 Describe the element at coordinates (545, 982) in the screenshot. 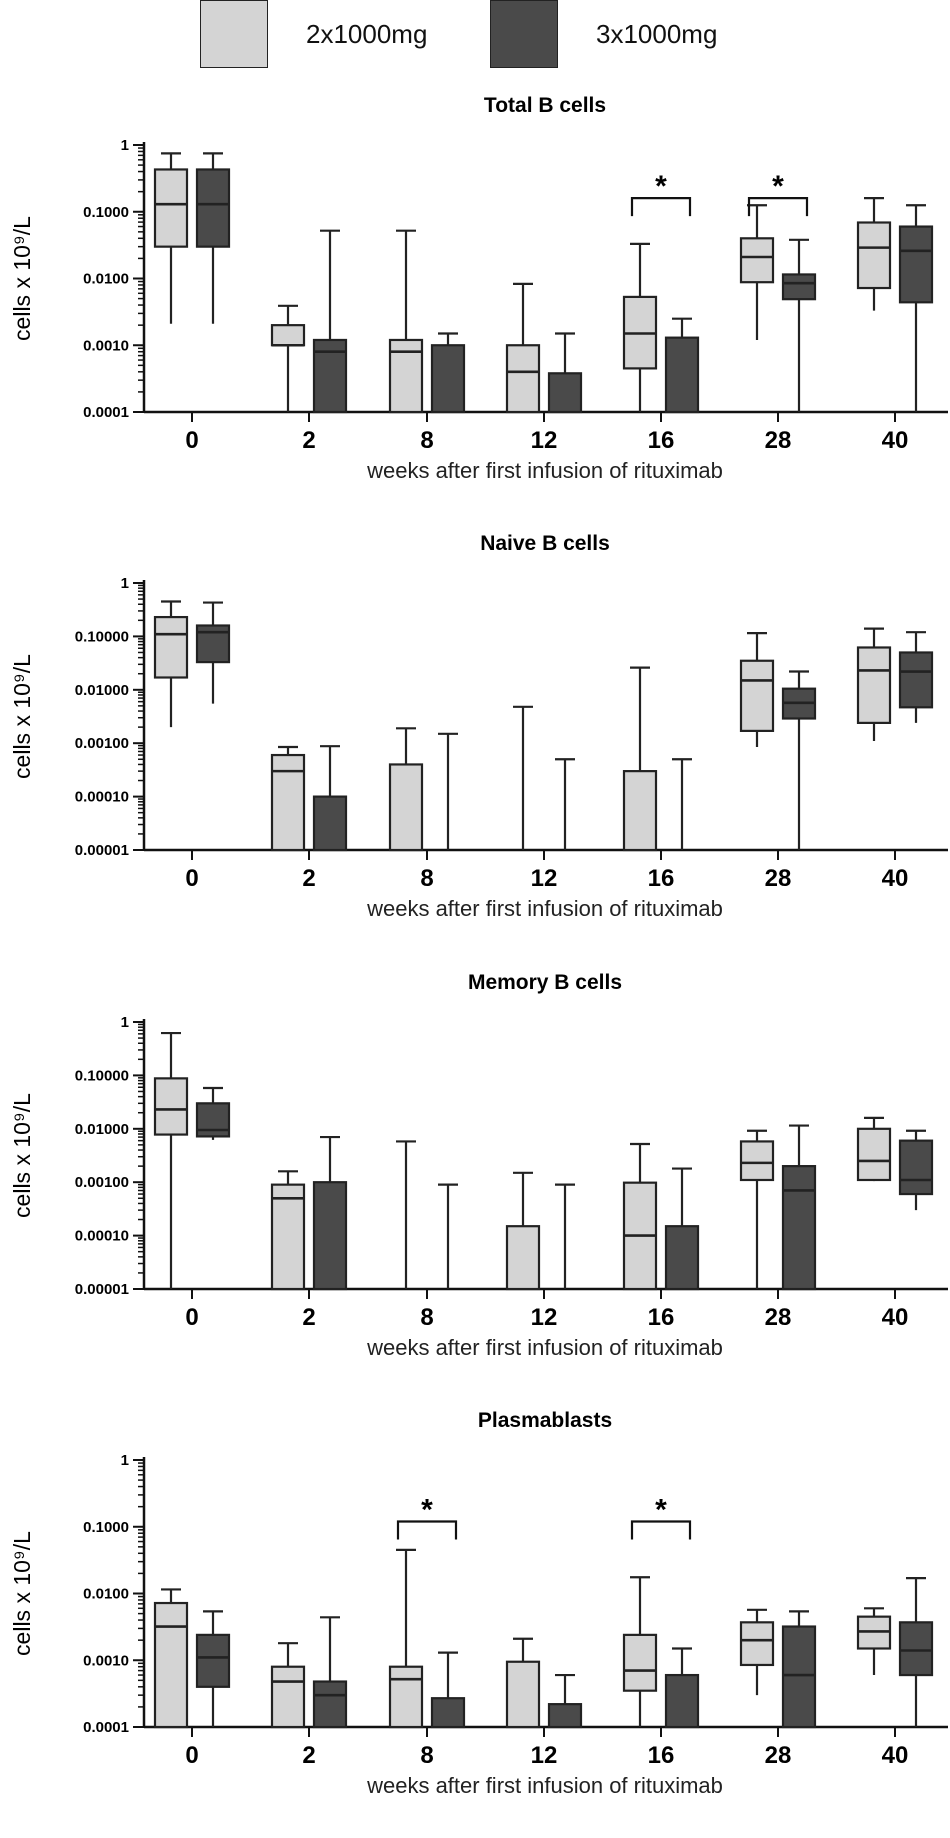

I see `chart-title: Memory B cells` at that location.